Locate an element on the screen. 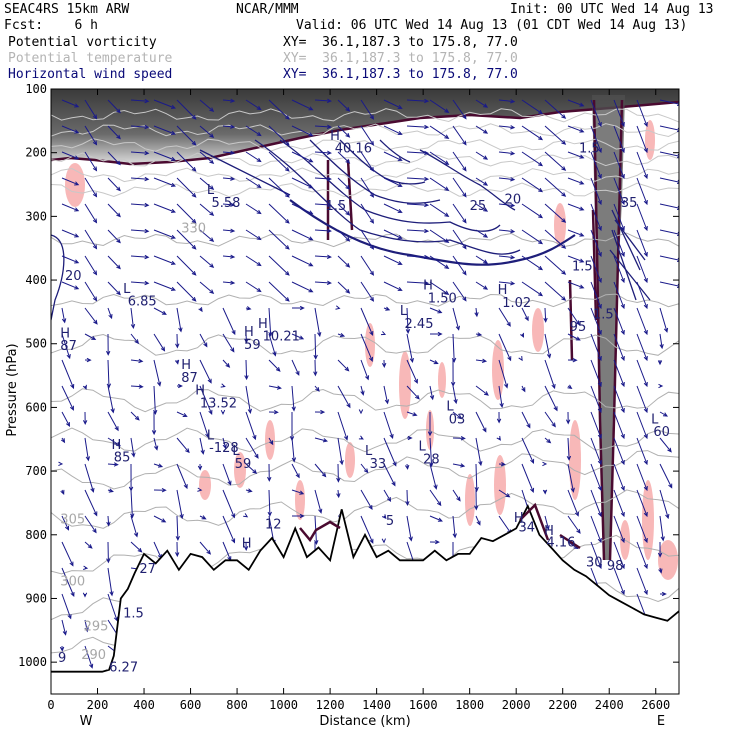 The image size is (740, 740). contour-annotation: 40.16 is located at coordinates (353, 149).